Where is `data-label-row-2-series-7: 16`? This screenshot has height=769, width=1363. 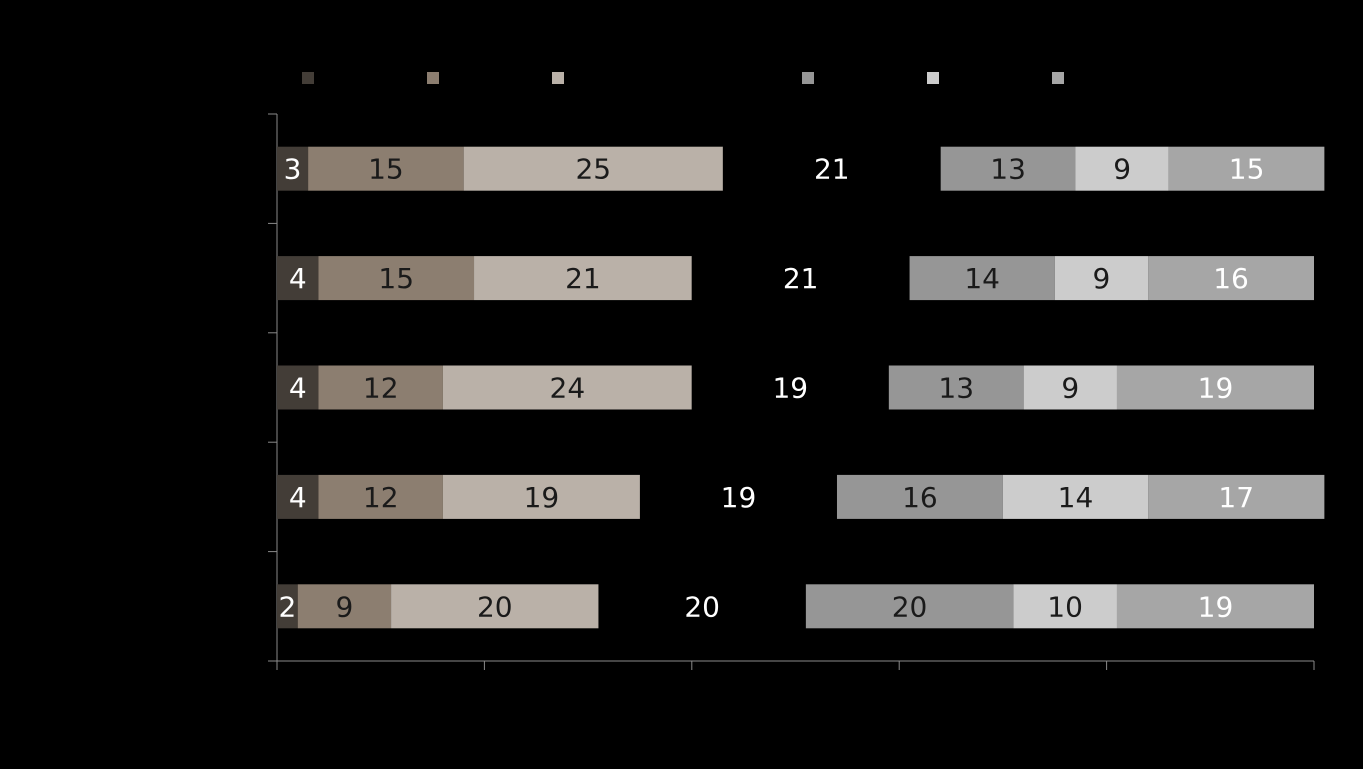 data-label-row-2-series-7: 16 is located at coordinates (1231, 278).